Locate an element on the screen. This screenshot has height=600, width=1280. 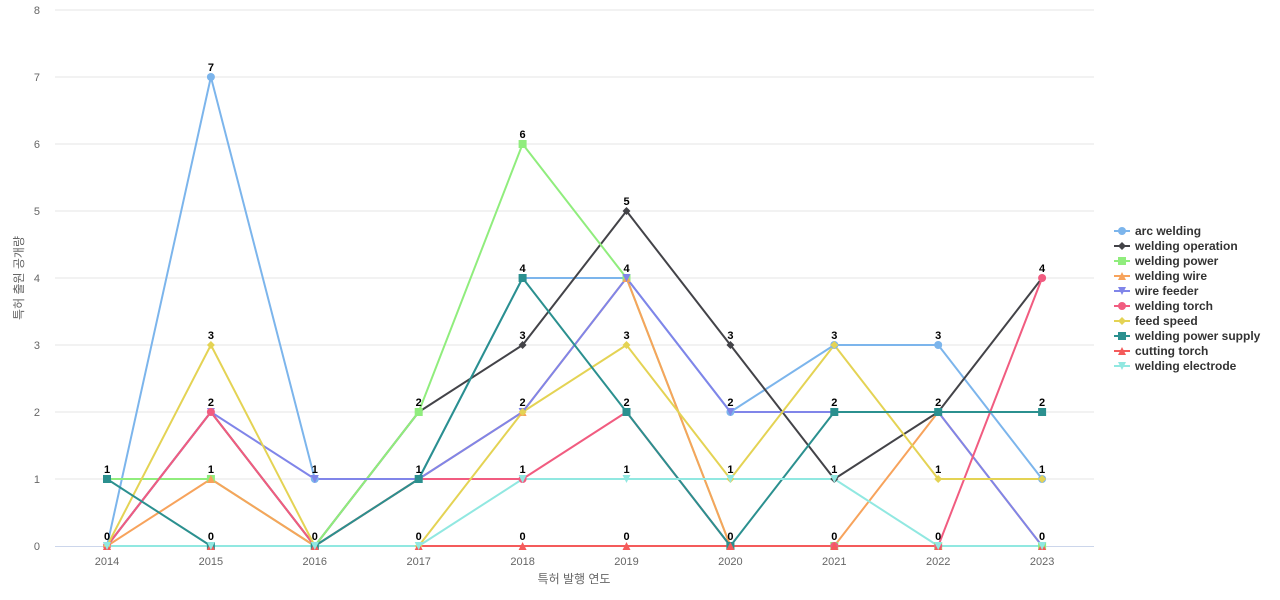
y-tick-label: 3 is located at coordinates (37, 346).